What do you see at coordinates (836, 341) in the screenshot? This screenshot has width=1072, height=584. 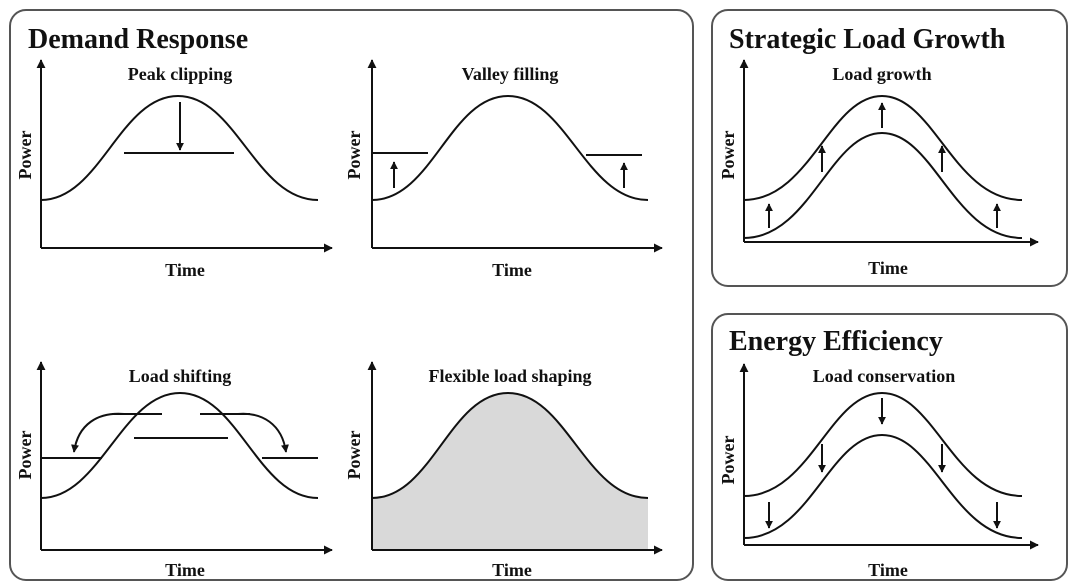 I see `energy-efficiency-title: Energy Efficiency` at bounding box center [836, 341].